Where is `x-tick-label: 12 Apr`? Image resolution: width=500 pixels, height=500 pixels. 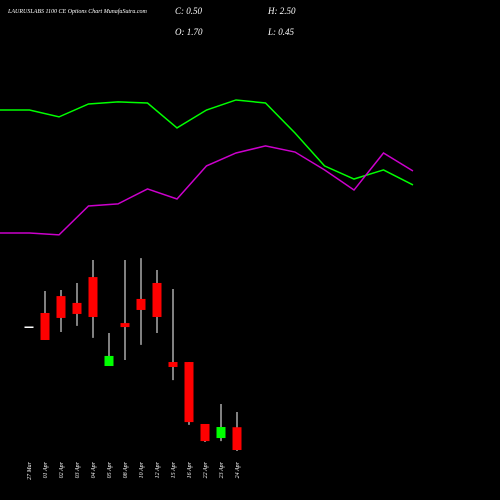 x-tick-label: 12 Apr is located at coordinates (158, 469).